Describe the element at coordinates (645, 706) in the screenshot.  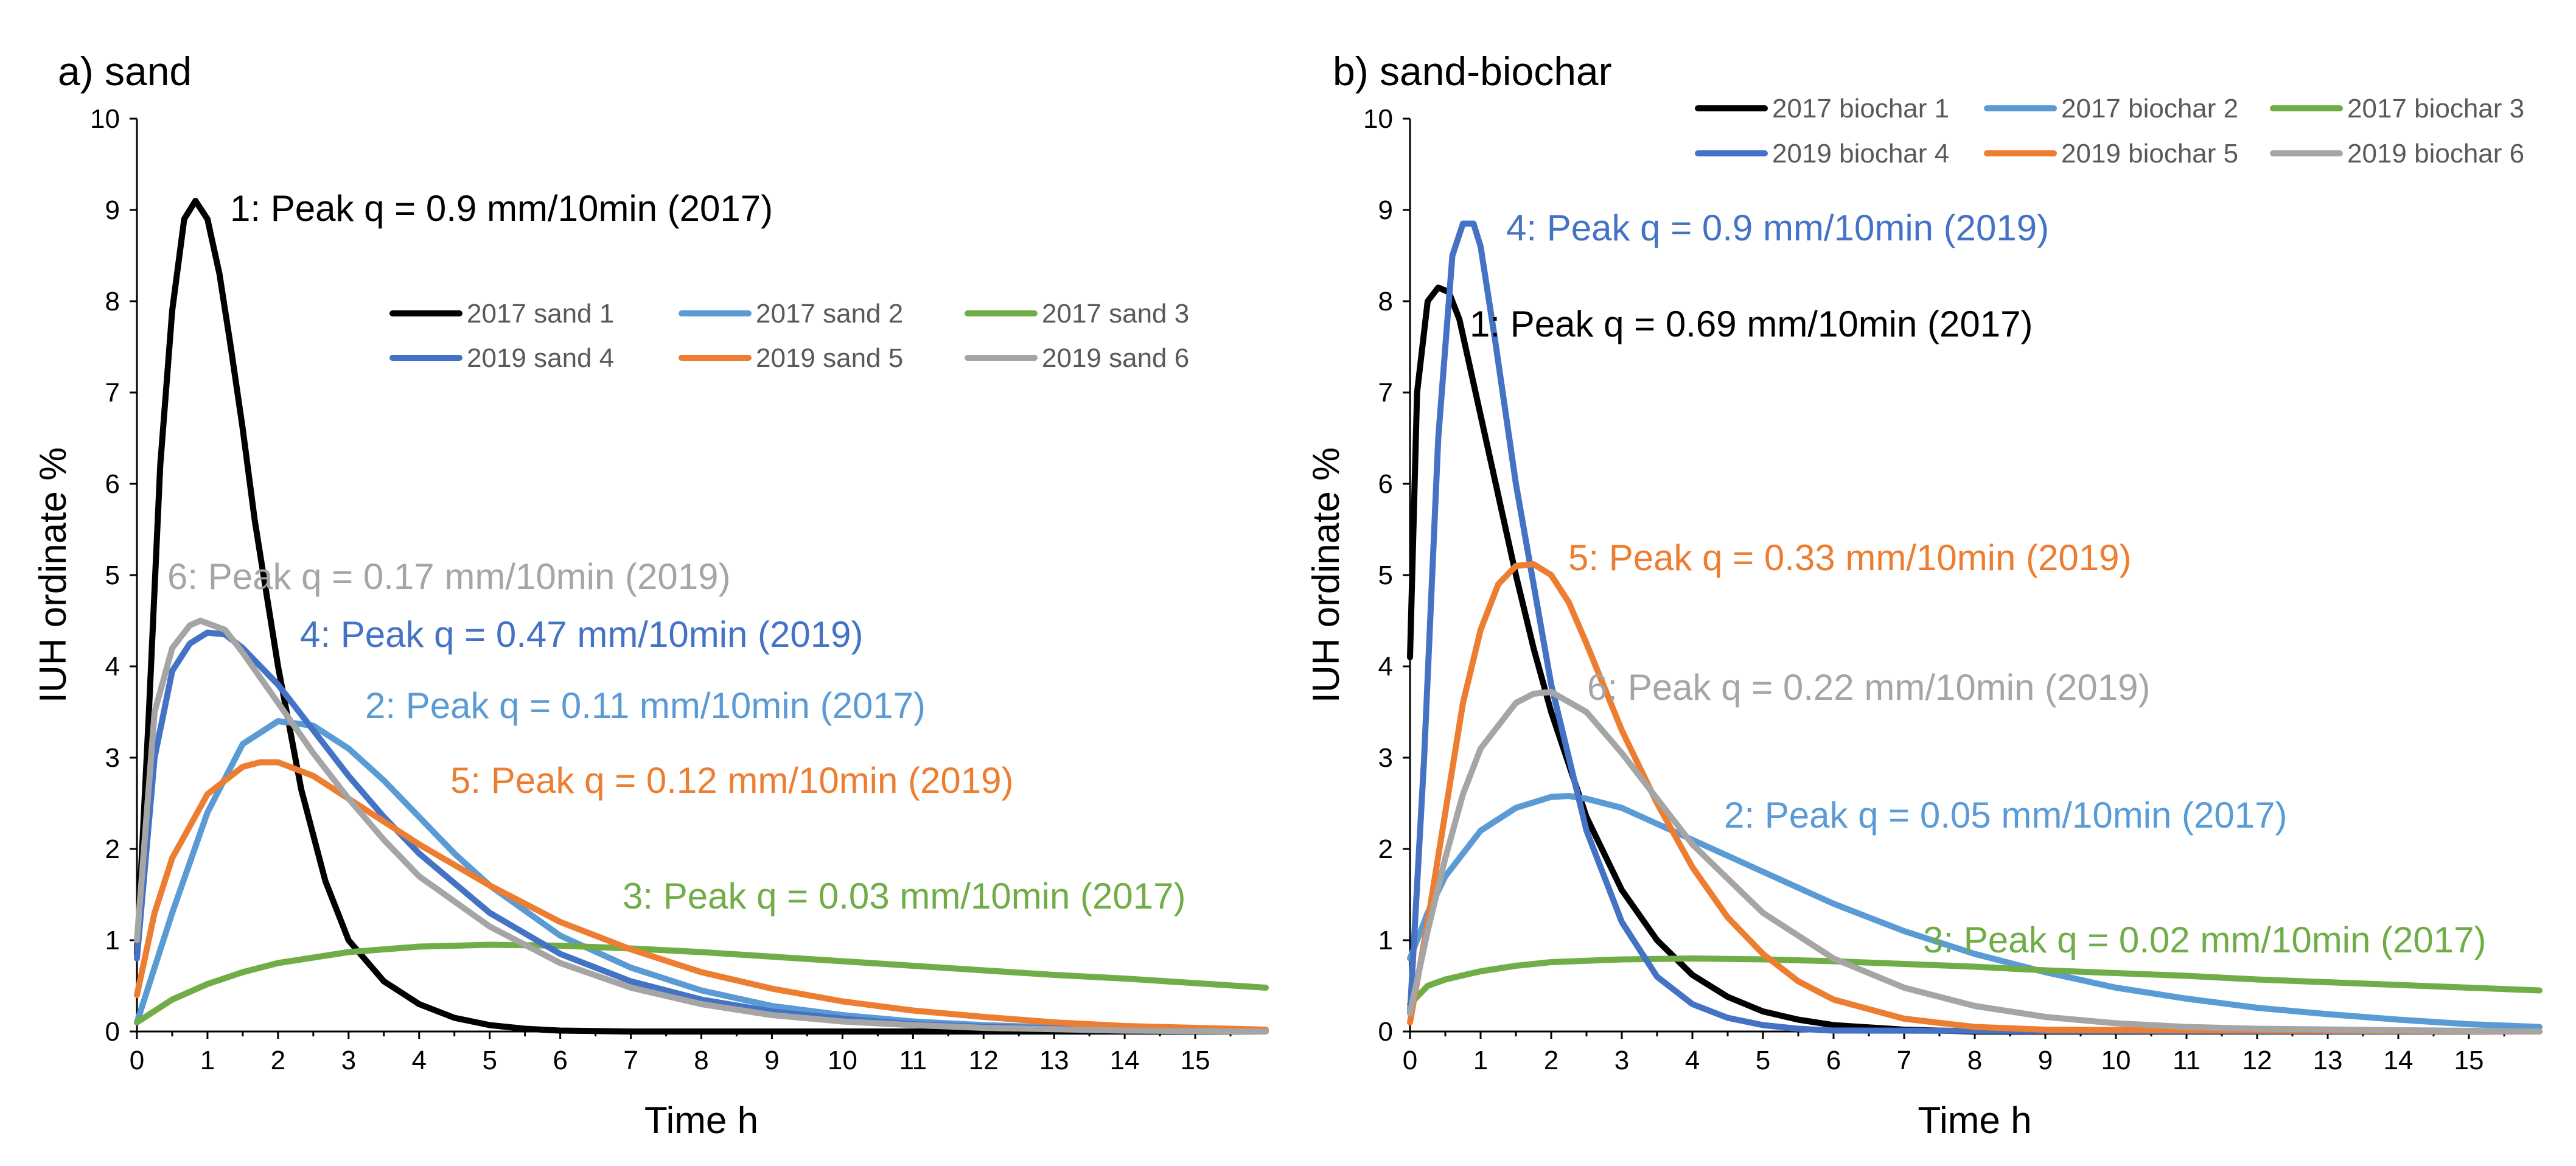
I see `peak-annotation: 2: Peak q = 0.11 mm/10min (2017)` at that location.